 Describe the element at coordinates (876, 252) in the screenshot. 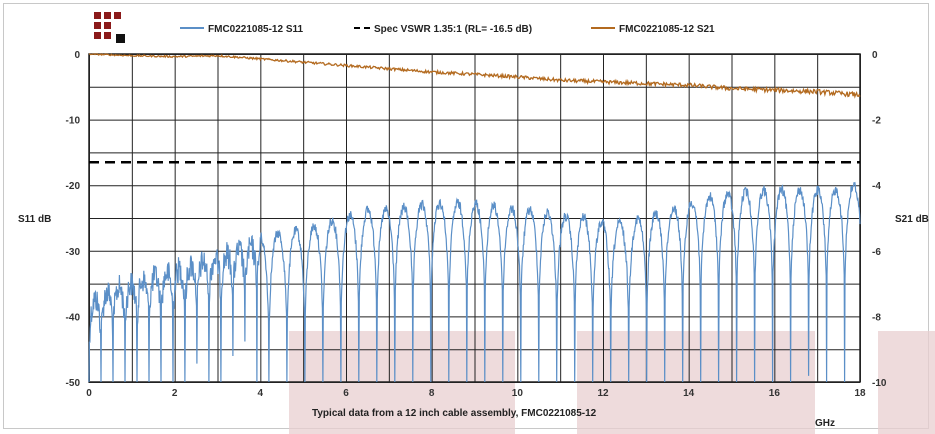

I see `y-right-tick-label: -6` at that location.